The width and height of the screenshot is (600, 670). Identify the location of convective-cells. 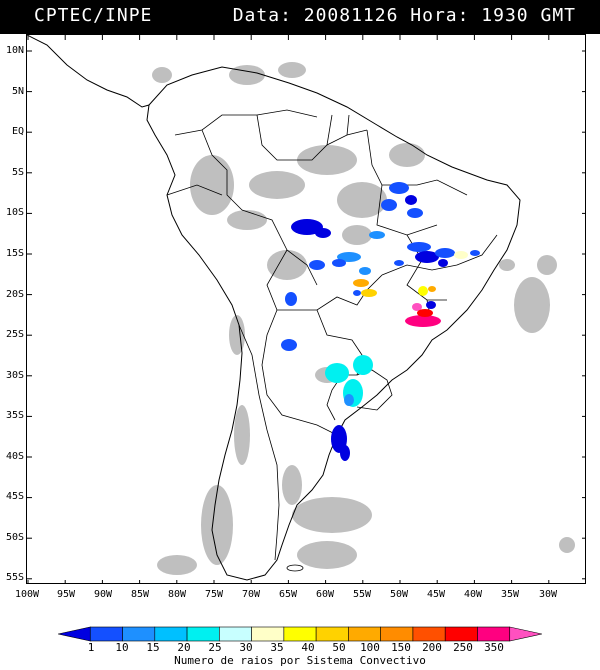
(380, 321).